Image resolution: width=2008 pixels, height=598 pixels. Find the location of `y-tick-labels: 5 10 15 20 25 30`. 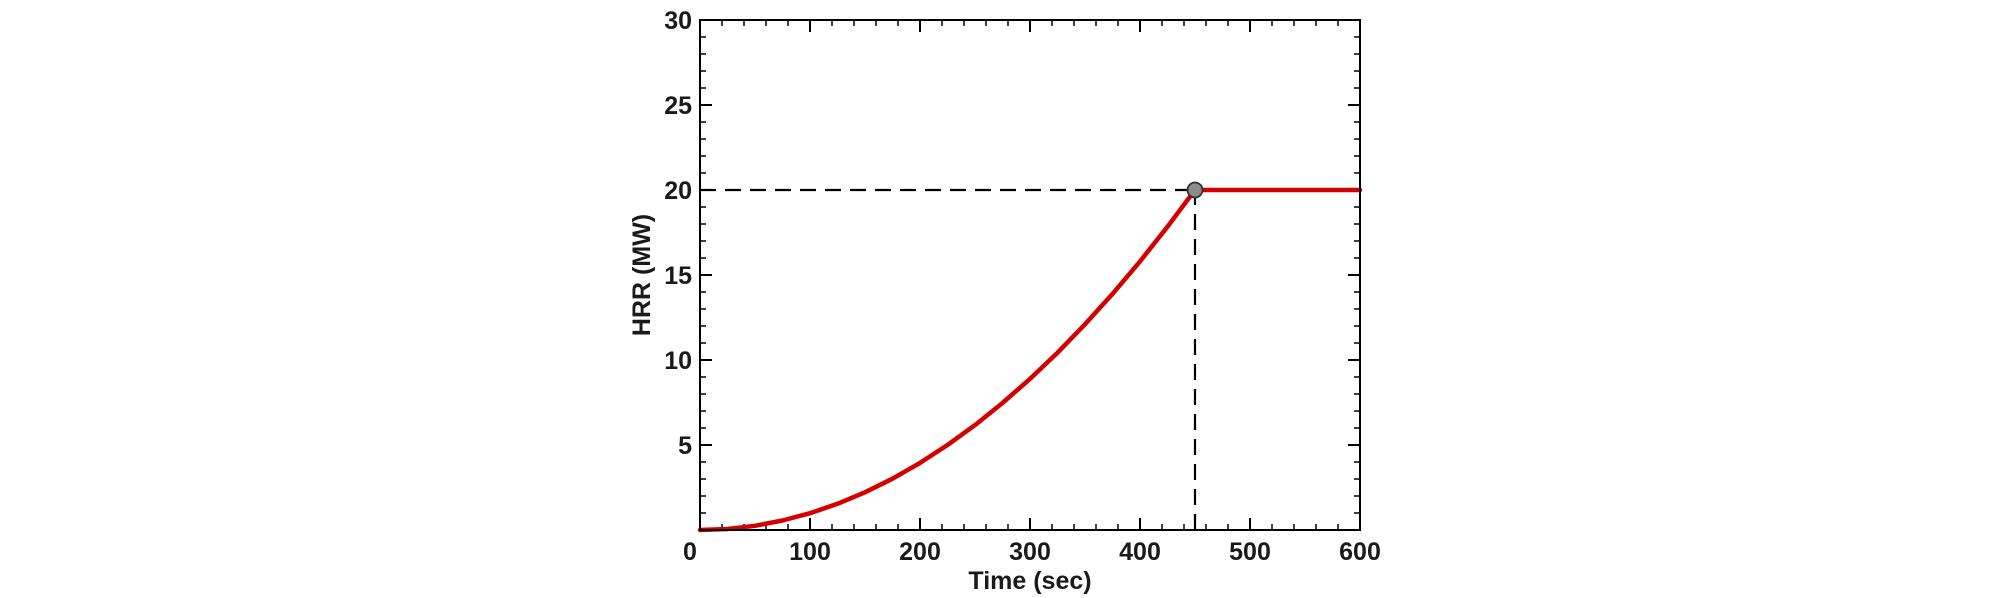

y-tick-labels: 5 10 15 20 25 30 is located at coordinates (678, 233).